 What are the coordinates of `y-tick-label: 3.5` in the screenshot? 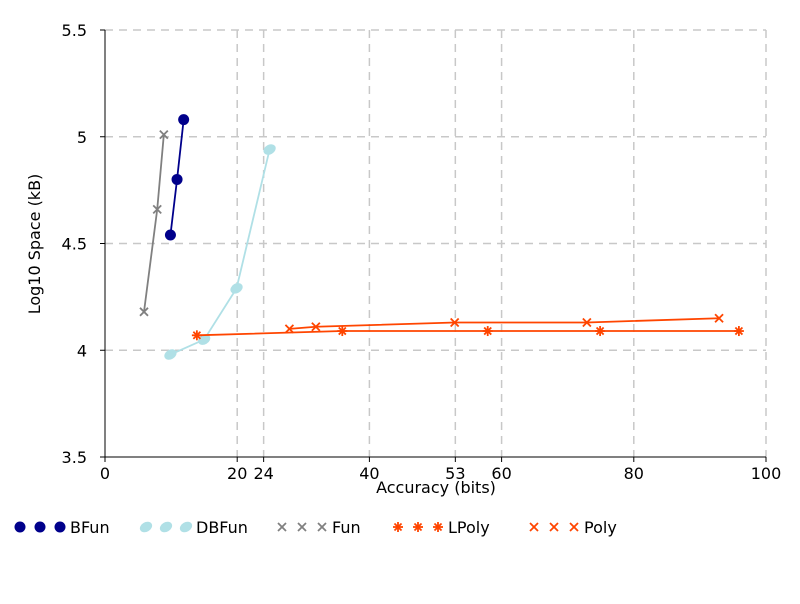 It's located at (74, 457).